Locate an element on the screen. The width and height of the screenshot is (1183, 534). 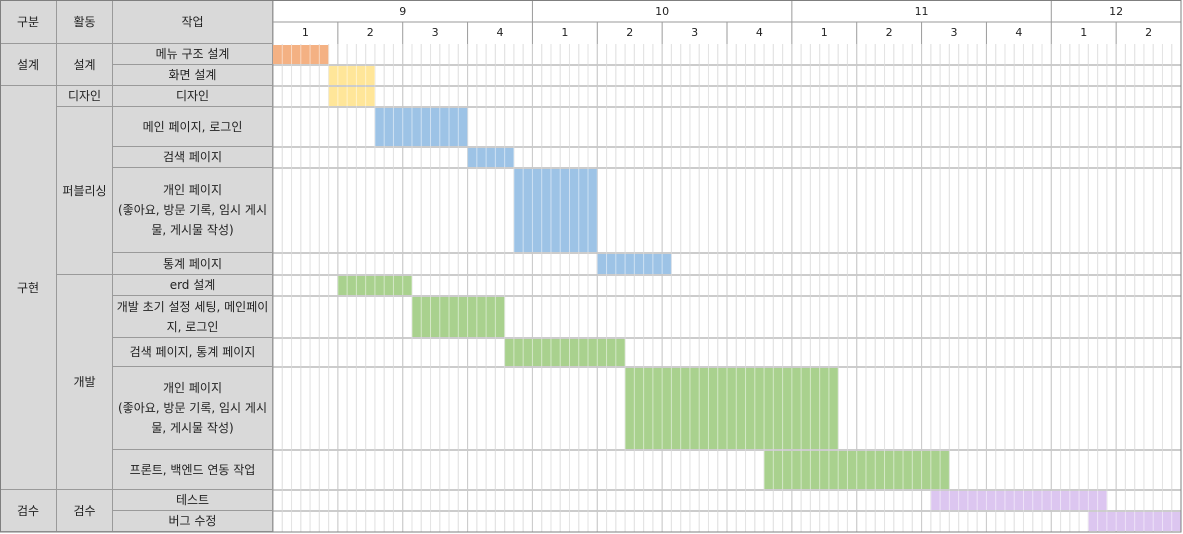
activity-name: 설계 is located at coordinates (85, 65).